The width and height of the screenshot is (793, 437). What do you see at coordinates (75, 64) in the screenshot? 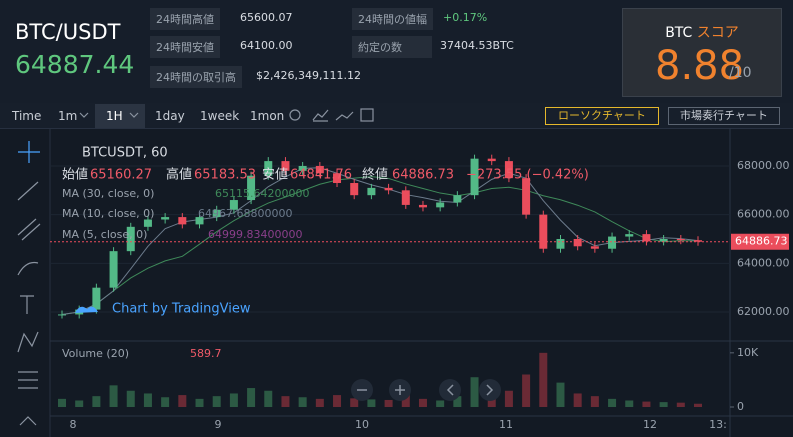
I see `price: 64887.44` at bounding box center [75, 64].